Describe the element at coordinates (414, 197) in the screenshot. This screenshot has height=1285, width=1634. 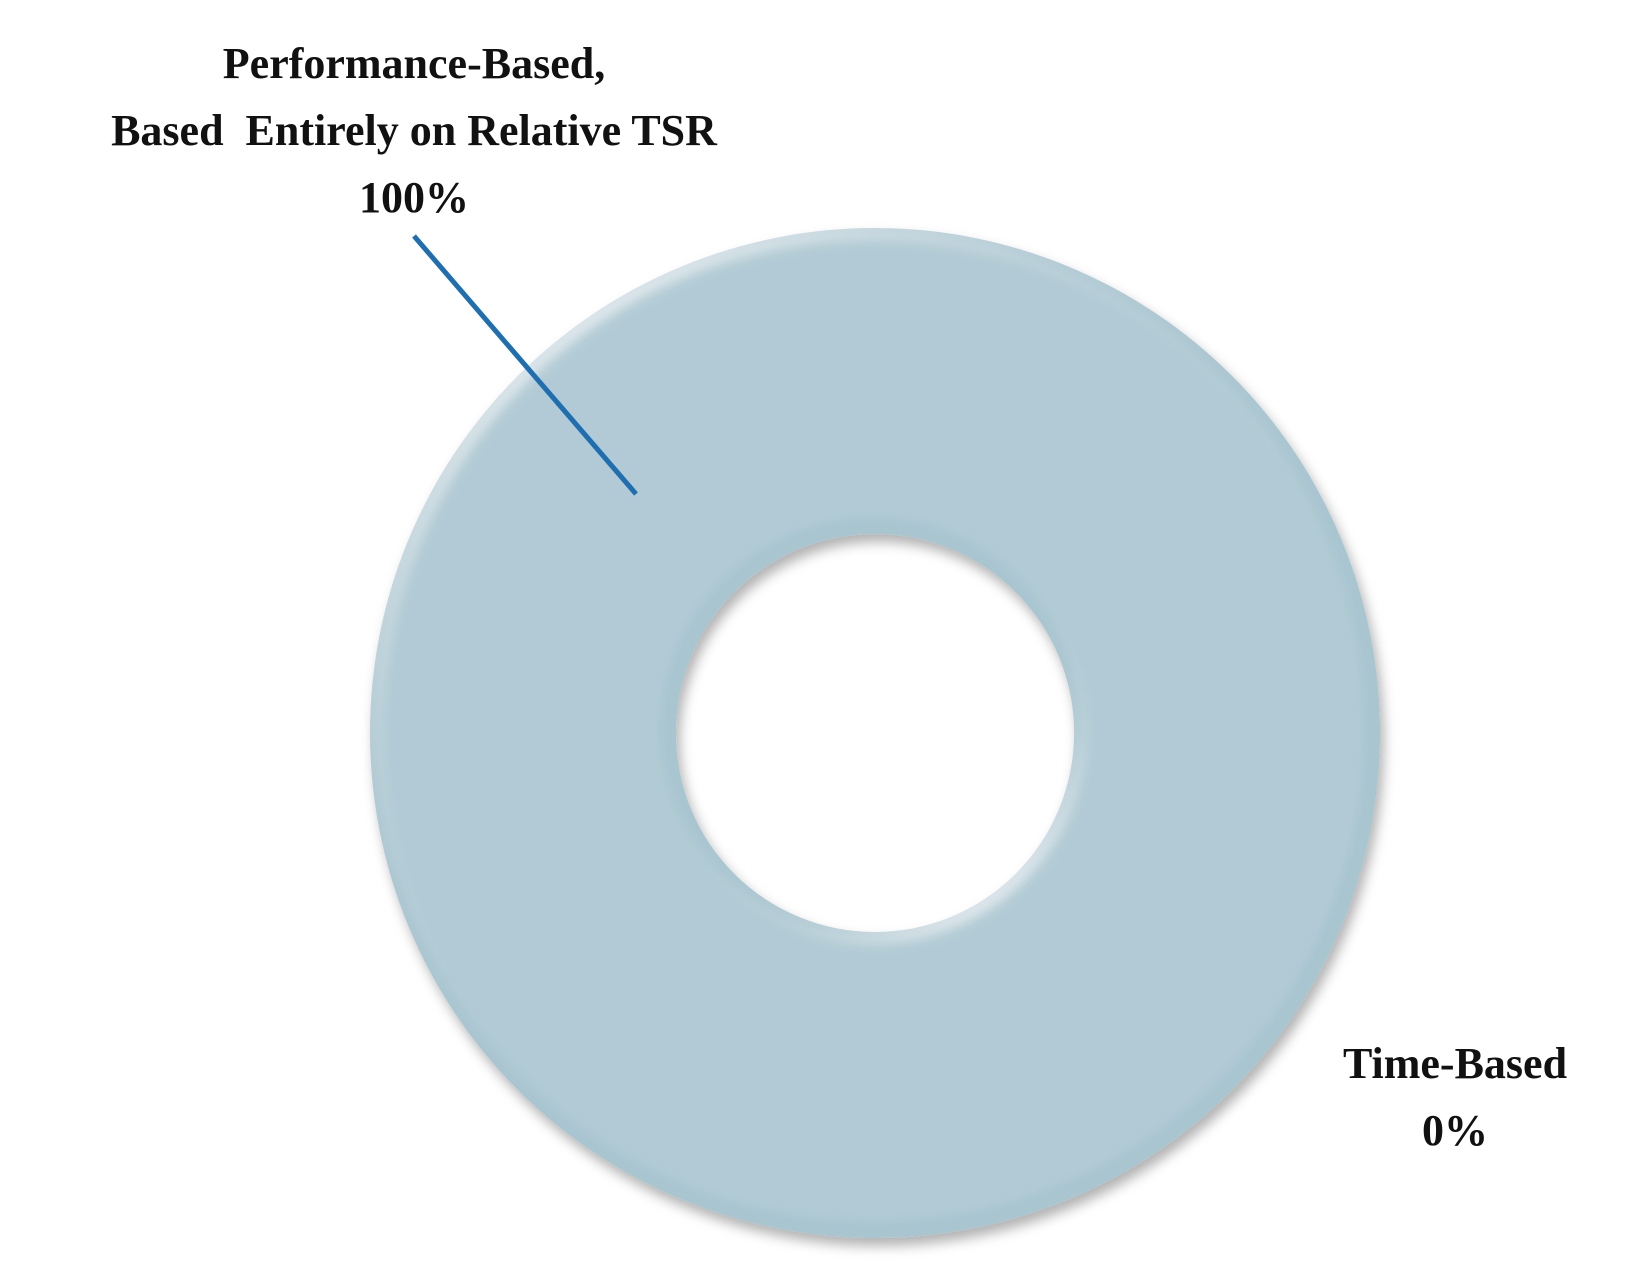
I see `value-label: 100%` at that location.